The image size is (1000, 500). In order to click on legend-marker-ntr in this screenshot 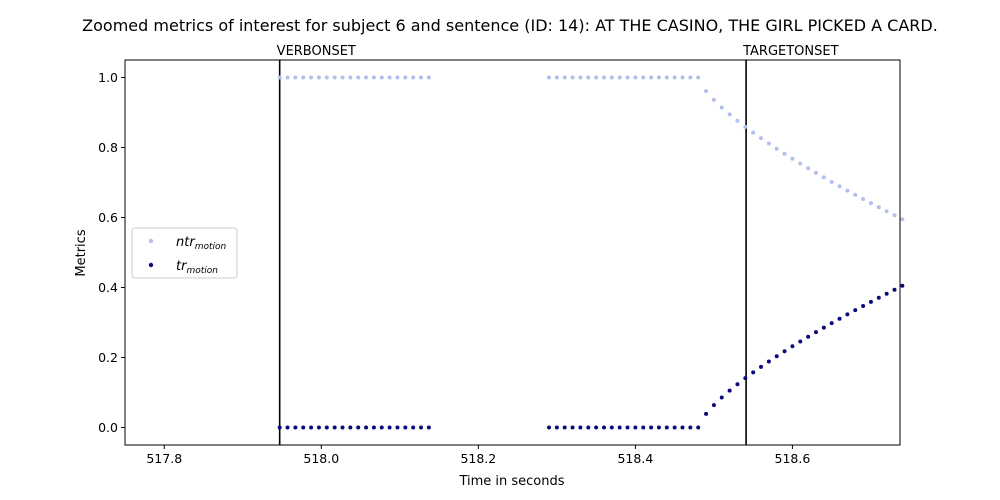, I will do `click(151, 241)`.